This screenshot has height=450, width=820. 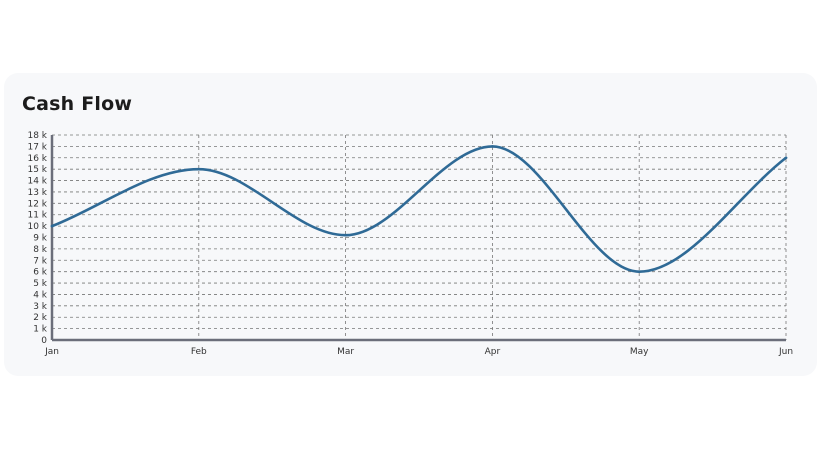 What do you see at coordinates (639, 352) in the screenshot?
I see `x-tick-label: May` at bounding box center [639, 352].